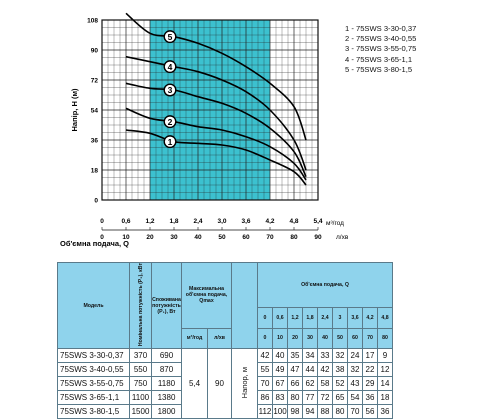  I want to click on cell-head: 62, so click(310, 384).